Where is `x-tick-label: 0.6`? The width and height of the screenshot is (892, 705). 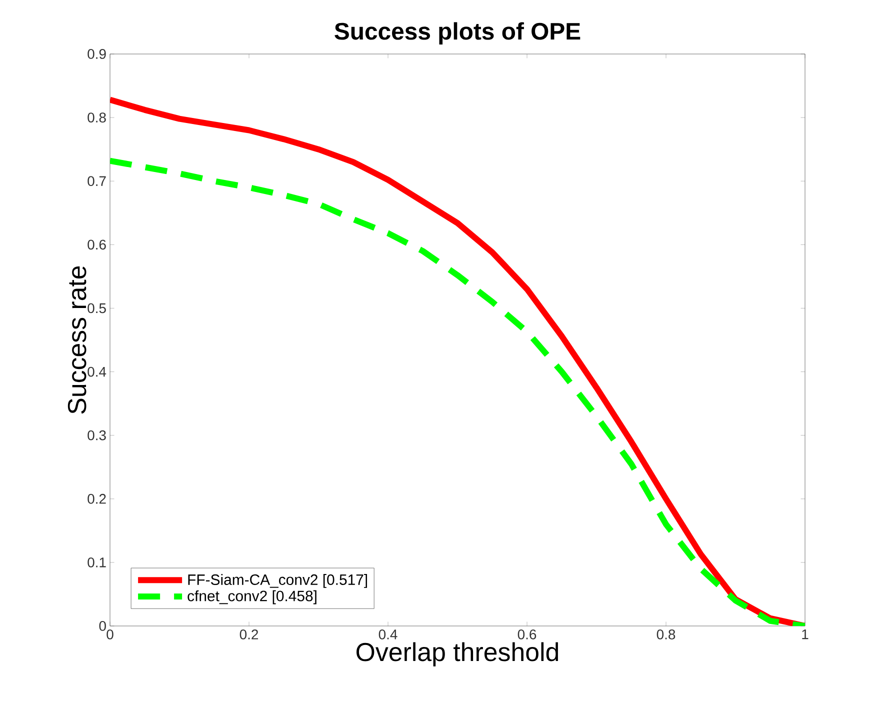
x-tick-label: 0.6 is located at coordinates (527, 634).